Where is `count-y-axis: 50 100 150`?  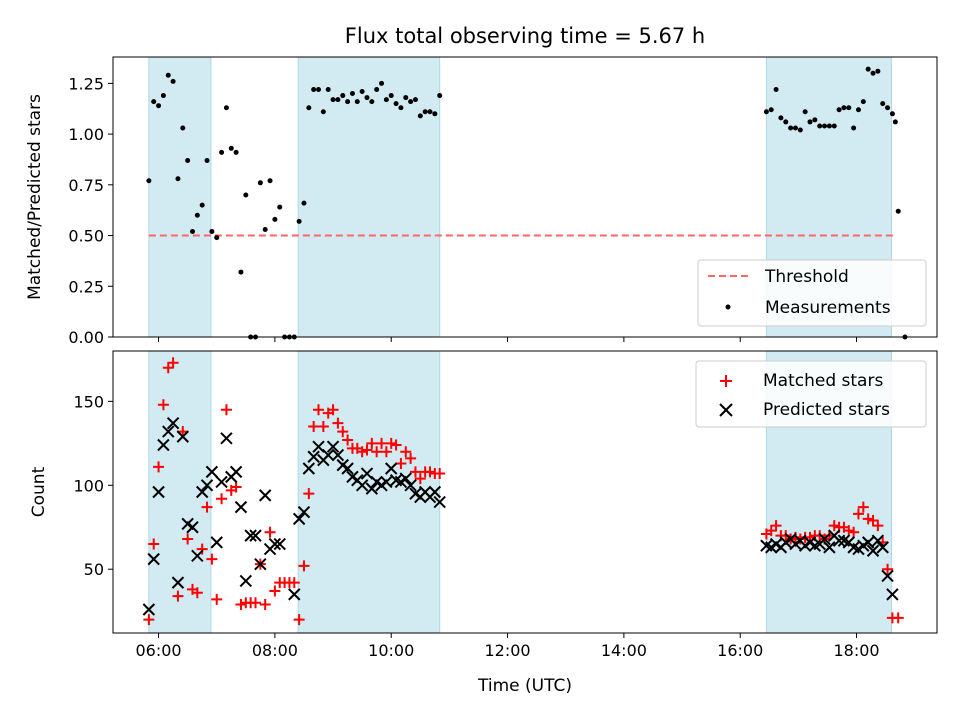 count-y-axis: 50 100 150 is located at coordinates (93, 485).